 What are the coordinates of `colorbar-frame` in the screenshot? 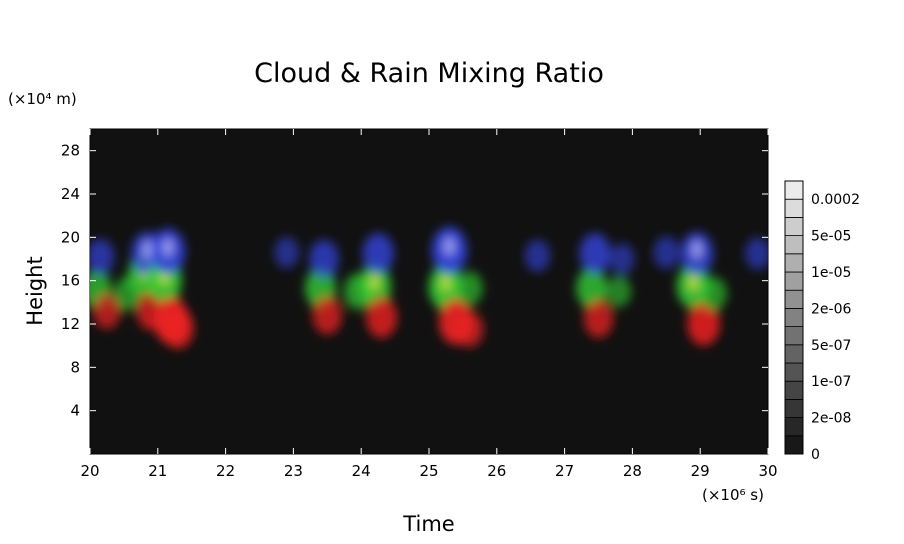 It's located at (794, 317).